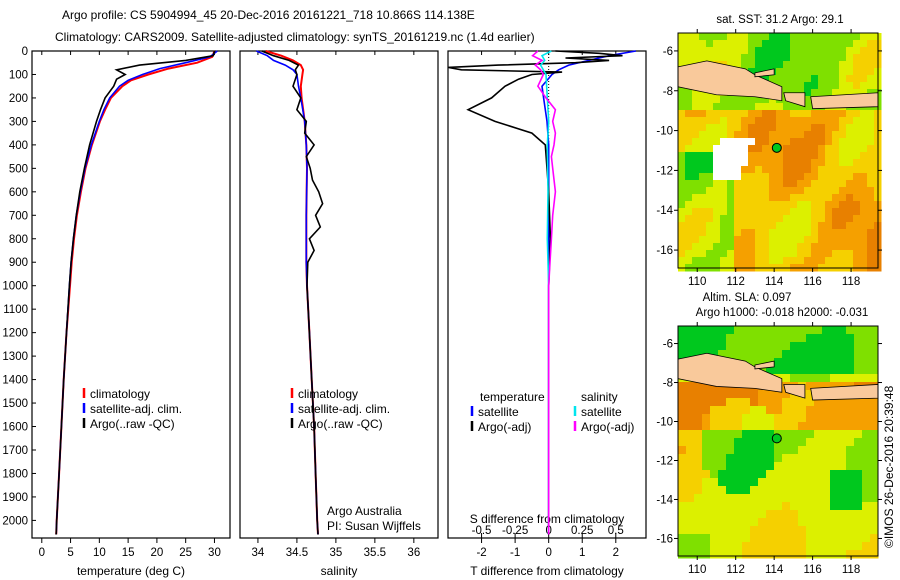  What do you see at coordinates (292, 292) in the screenshot?
I see `series-line-climatology` at bounding box center [292, 292].